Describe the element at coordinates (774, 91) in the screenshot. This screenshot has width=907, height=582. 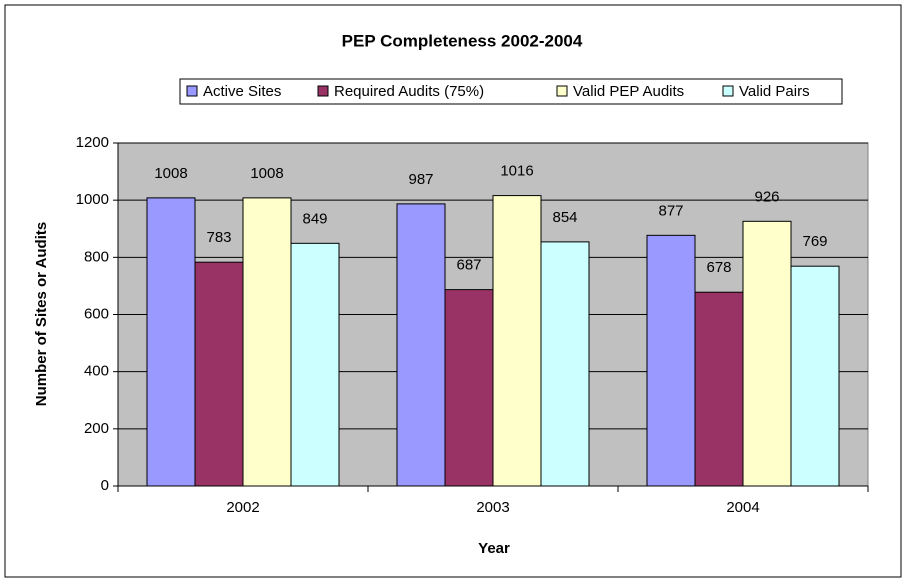
I see `legend-label: Valid Pairs` at that location.